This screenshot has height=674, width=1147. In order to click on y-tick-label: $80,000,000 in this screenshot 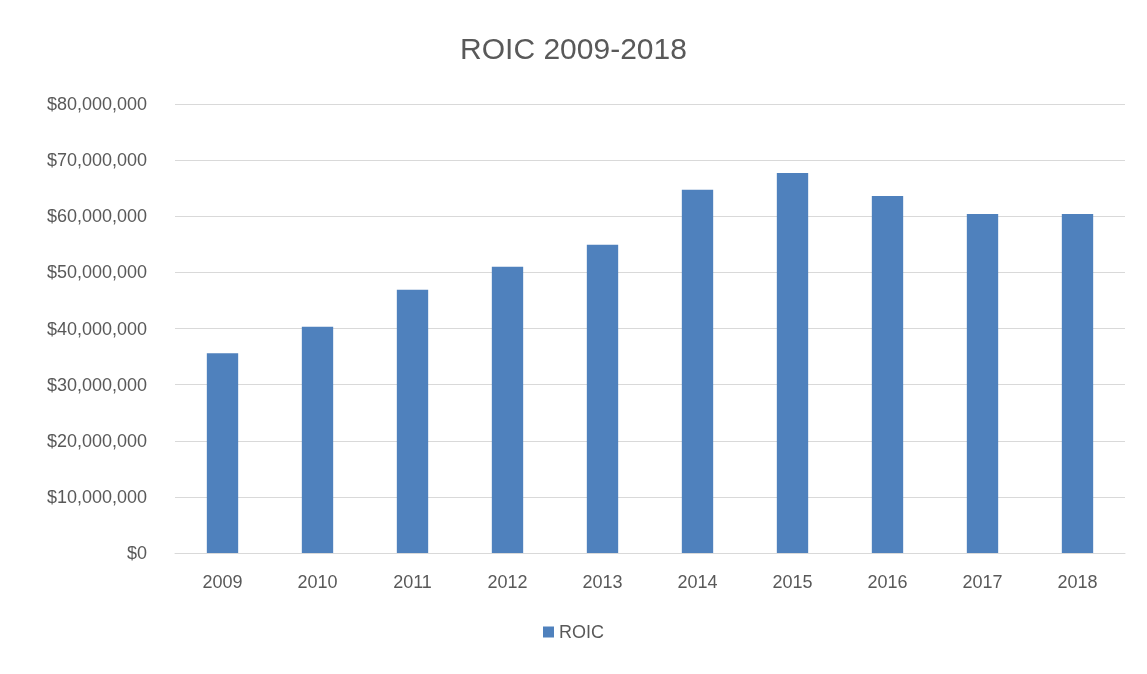, I will do `click(96, 104)`.